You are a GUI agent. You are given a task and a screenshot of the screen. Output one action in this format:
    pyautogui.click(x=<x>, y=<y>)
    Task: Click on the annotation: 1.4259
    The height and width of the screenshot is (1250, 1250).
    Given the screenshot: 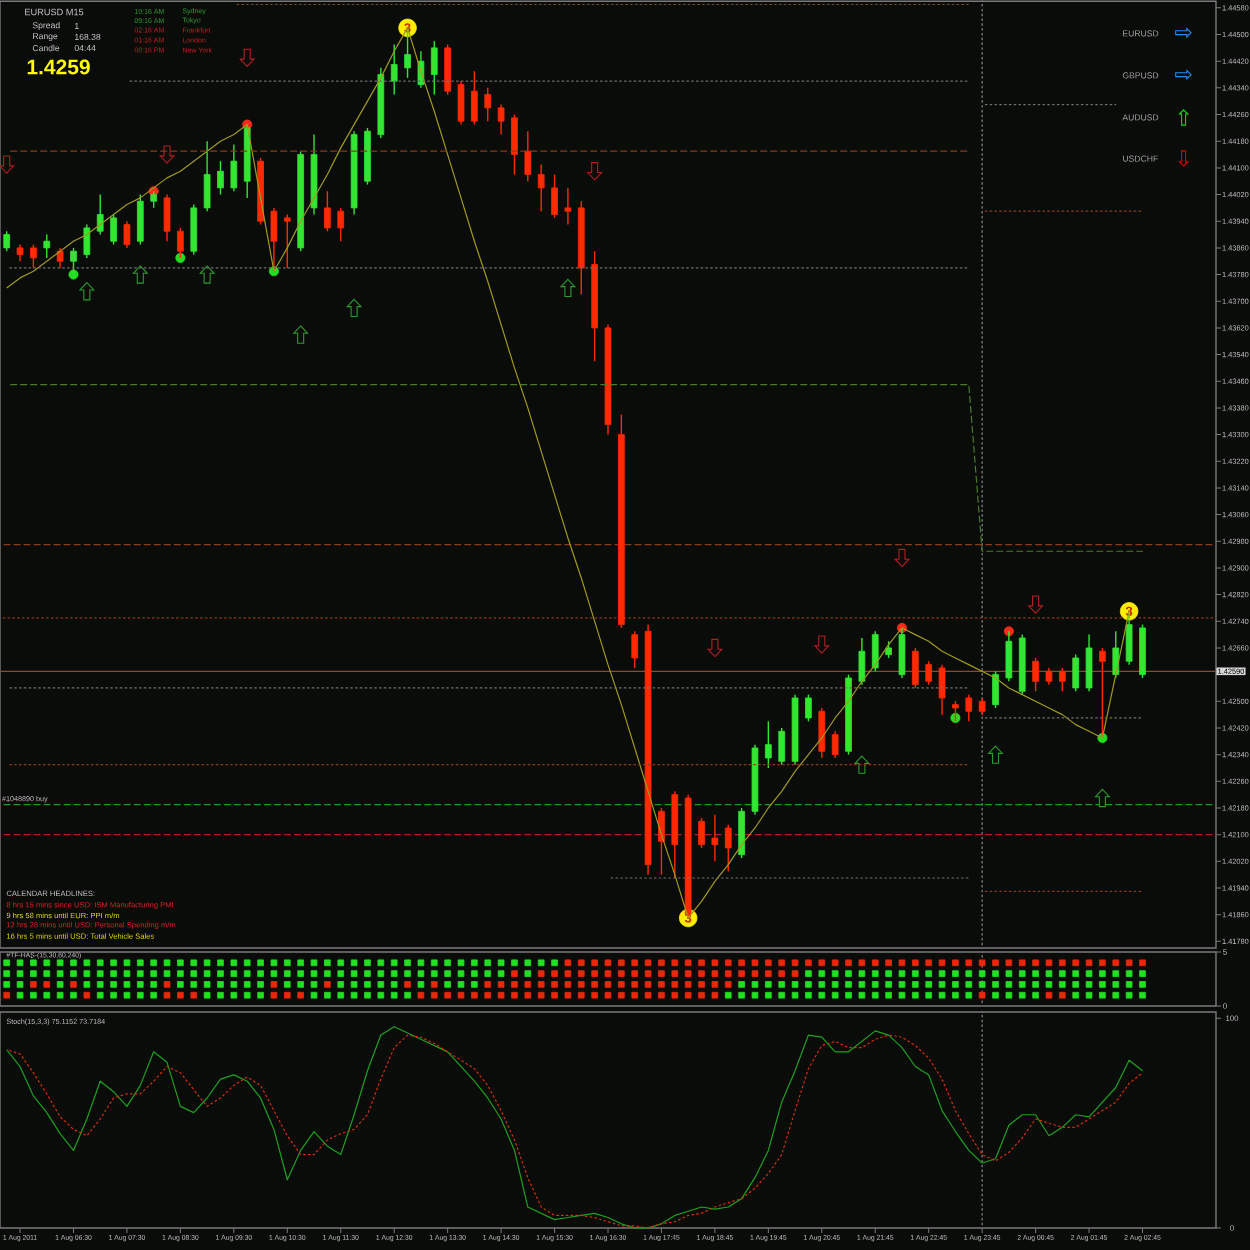 What is the action you would take?
    pyautogui.click(x=58, y=67)
    